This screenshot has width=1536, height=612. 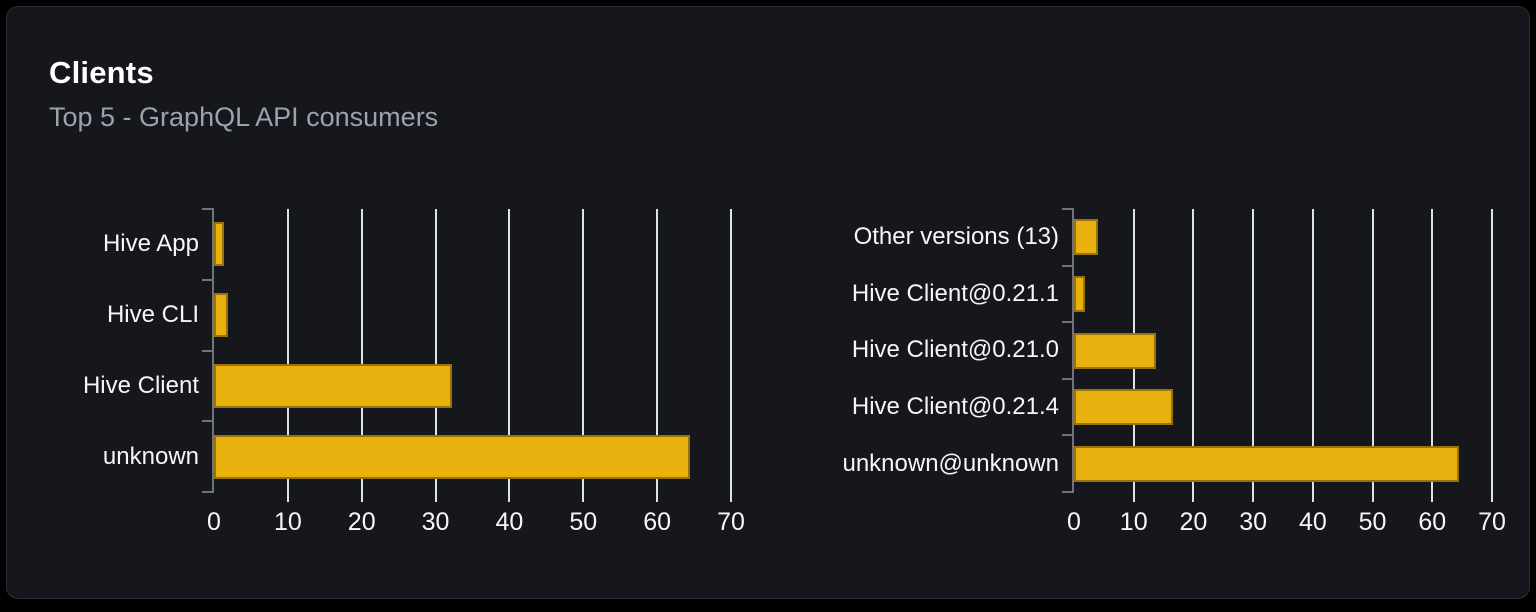 What do you see at coordinates (955, 350) in the screenshot?
I see `category-label: Hive Client@0.21.0` at bounding box center [955, 350].